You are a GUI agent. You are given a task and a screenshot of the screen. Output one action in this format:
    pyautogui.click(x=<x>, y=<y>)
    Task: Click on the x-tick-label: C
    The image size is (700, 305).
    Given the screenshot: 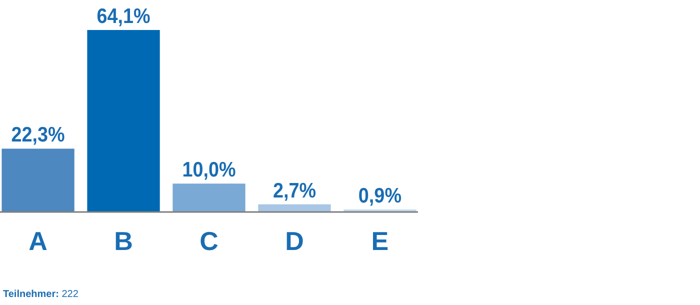 What is the action you would take?
    pyautogui.click(x=209, y=241)
    